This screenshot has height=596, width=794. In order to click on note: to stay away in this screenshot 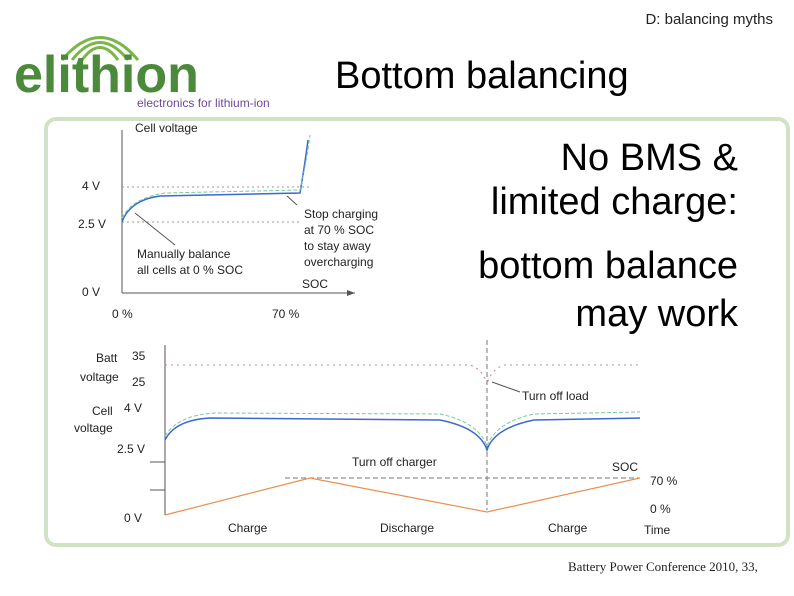, I will do `click(337, 246)`.